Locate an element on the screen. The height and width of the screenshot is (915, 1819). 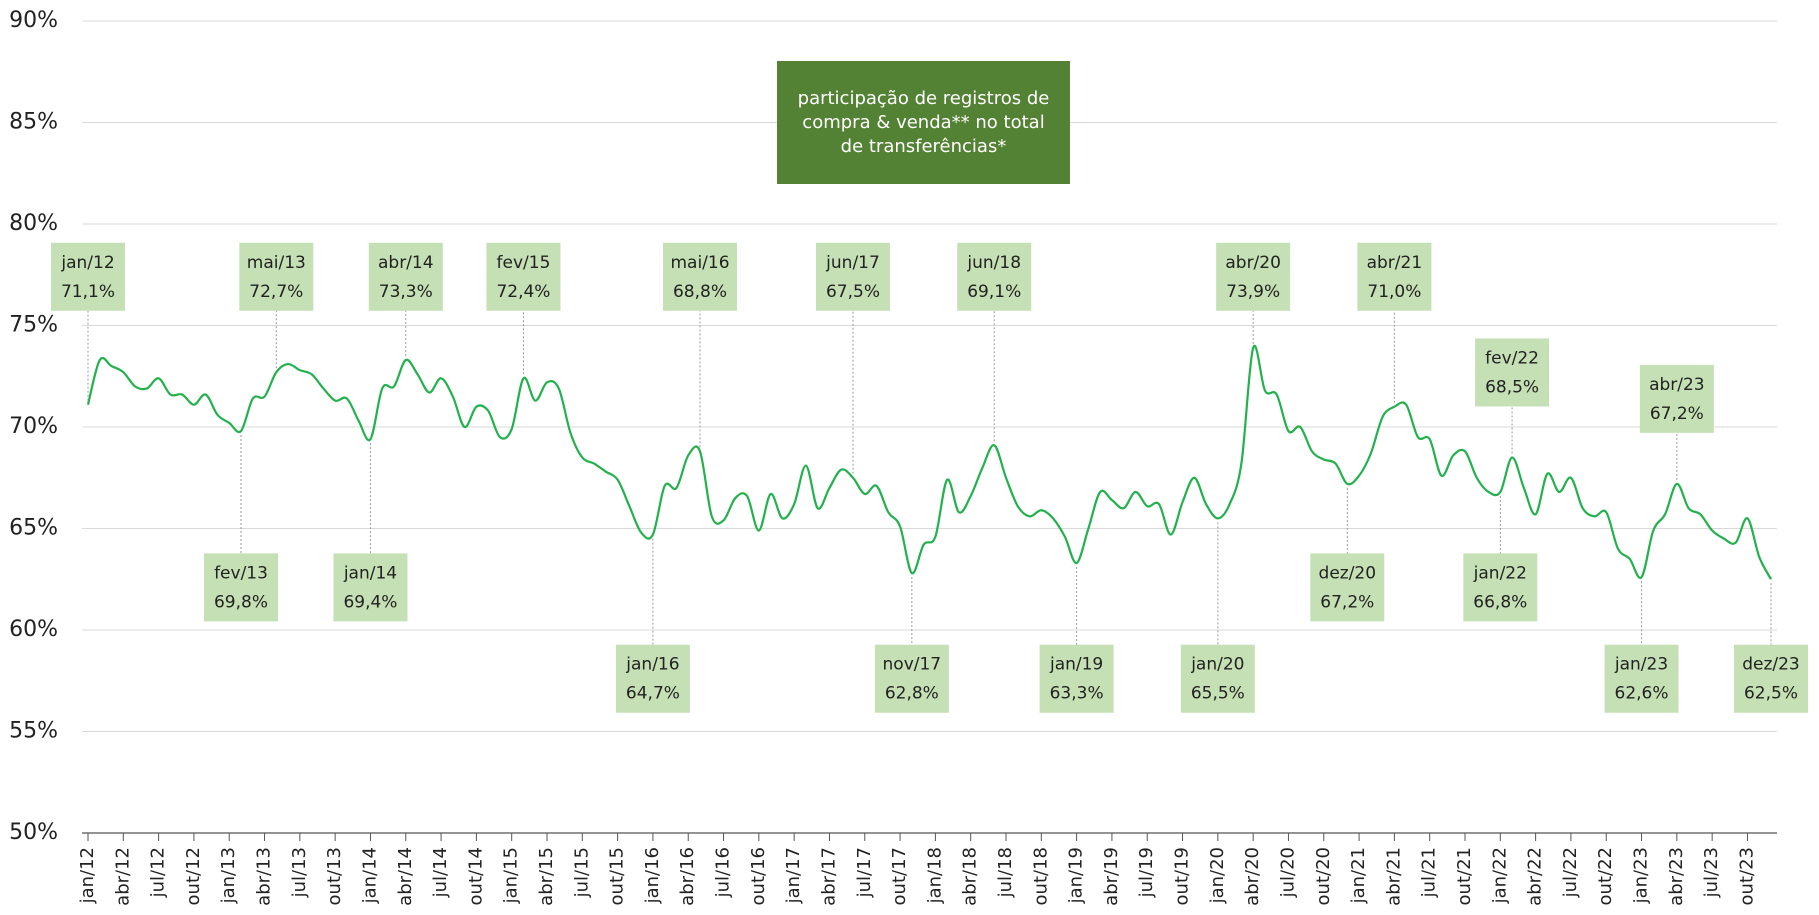
point-label: mai/16 is located at coordinates (699, 263).